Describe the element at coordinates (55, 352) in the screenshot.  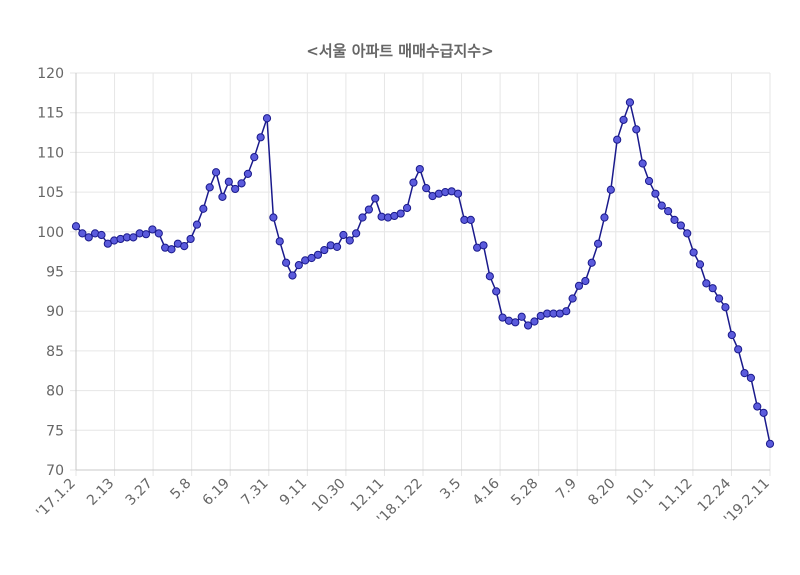
I see `y-tick-label: 85` at that location.